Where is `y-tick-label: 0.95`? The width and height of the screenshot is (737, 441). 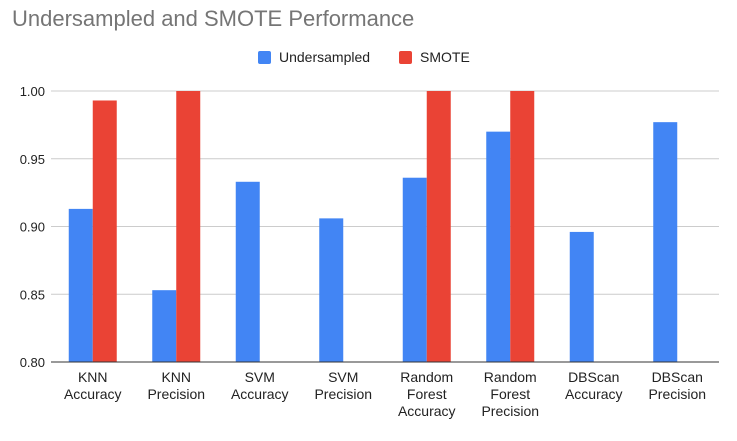 y-tick-label: 0.95 is located at coordinates (32, 159).